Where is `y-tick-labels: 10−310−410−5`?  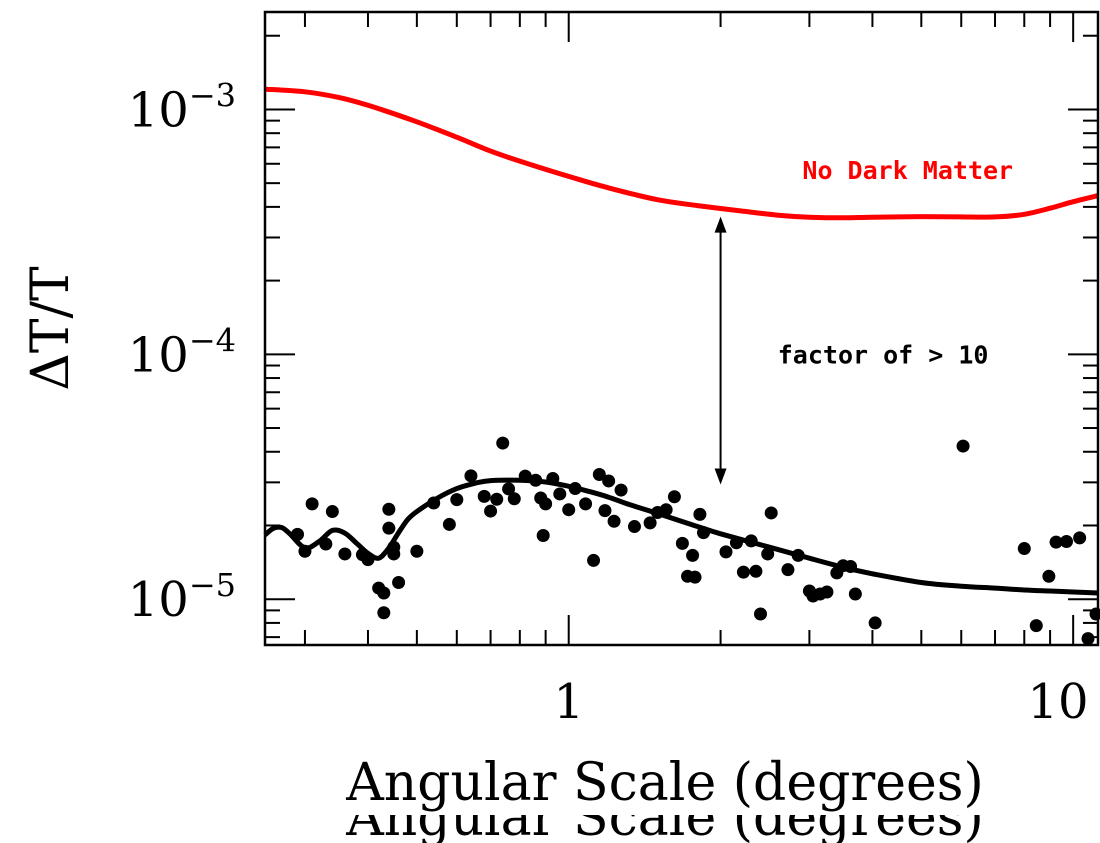 y-tick-labels: 10−310−410−5 is located at coordinates (182, 352).